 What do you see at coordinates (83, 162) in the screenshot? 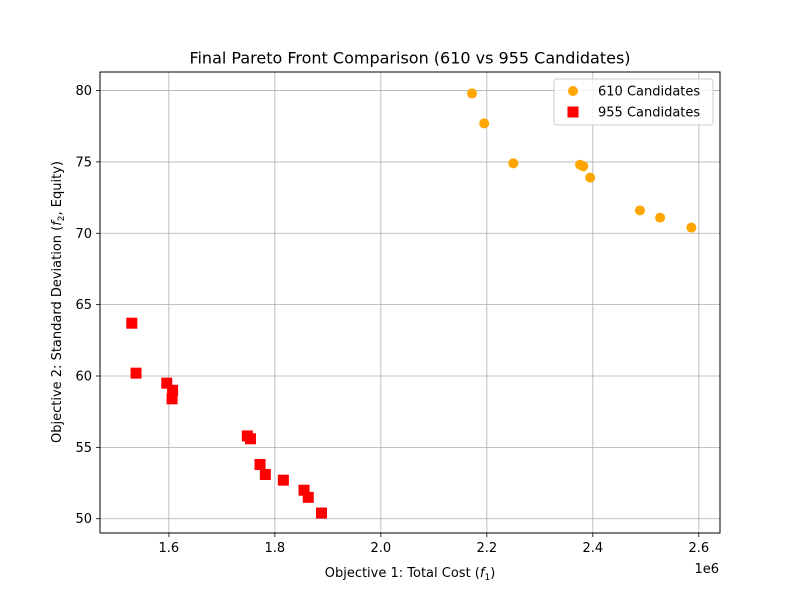
I see `y-tick-label: 75` at bounding box center [83, 162].